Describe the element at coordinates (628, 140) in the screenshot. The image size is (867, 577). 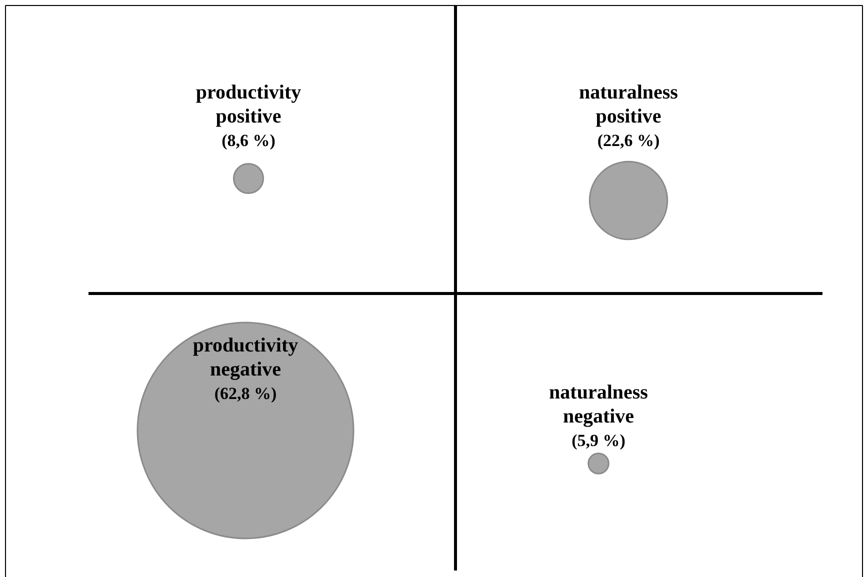
I see `data-label: (22,6 %)` at that location.